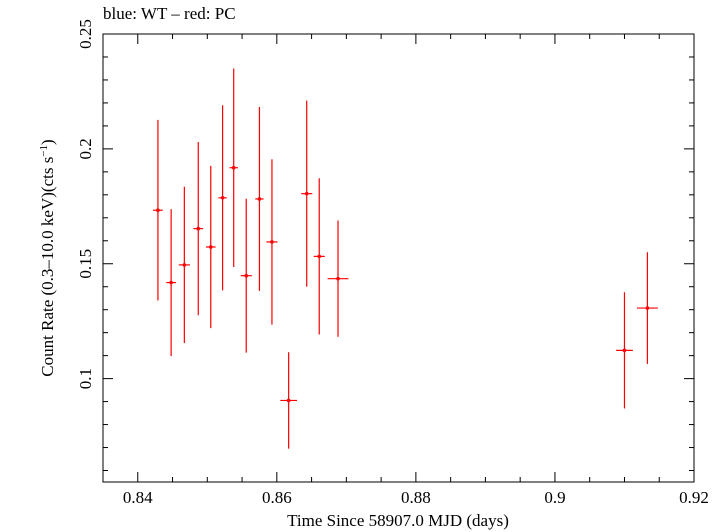  Describe the element at coordinates (694, 497) in the screenshot. I see `x-tick-label: 0.92` at that location.